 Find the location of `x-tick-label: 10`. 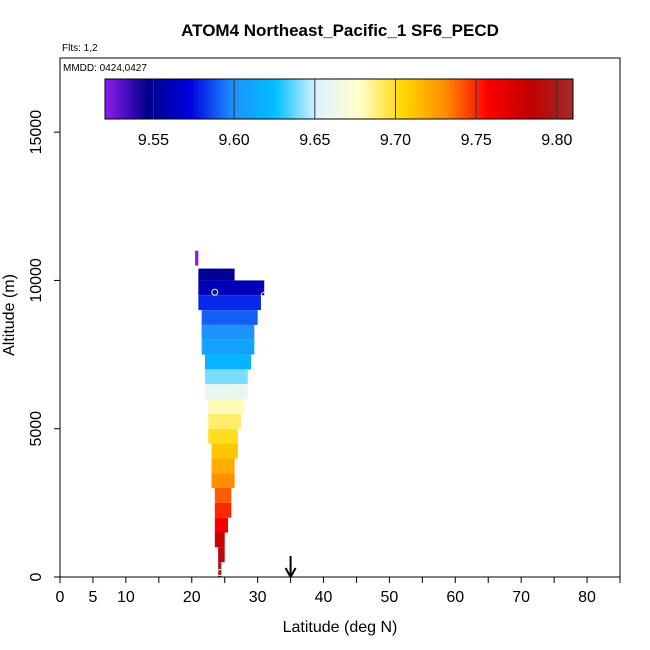

x-tick-label: 10 is located at coordinates (126, 597).